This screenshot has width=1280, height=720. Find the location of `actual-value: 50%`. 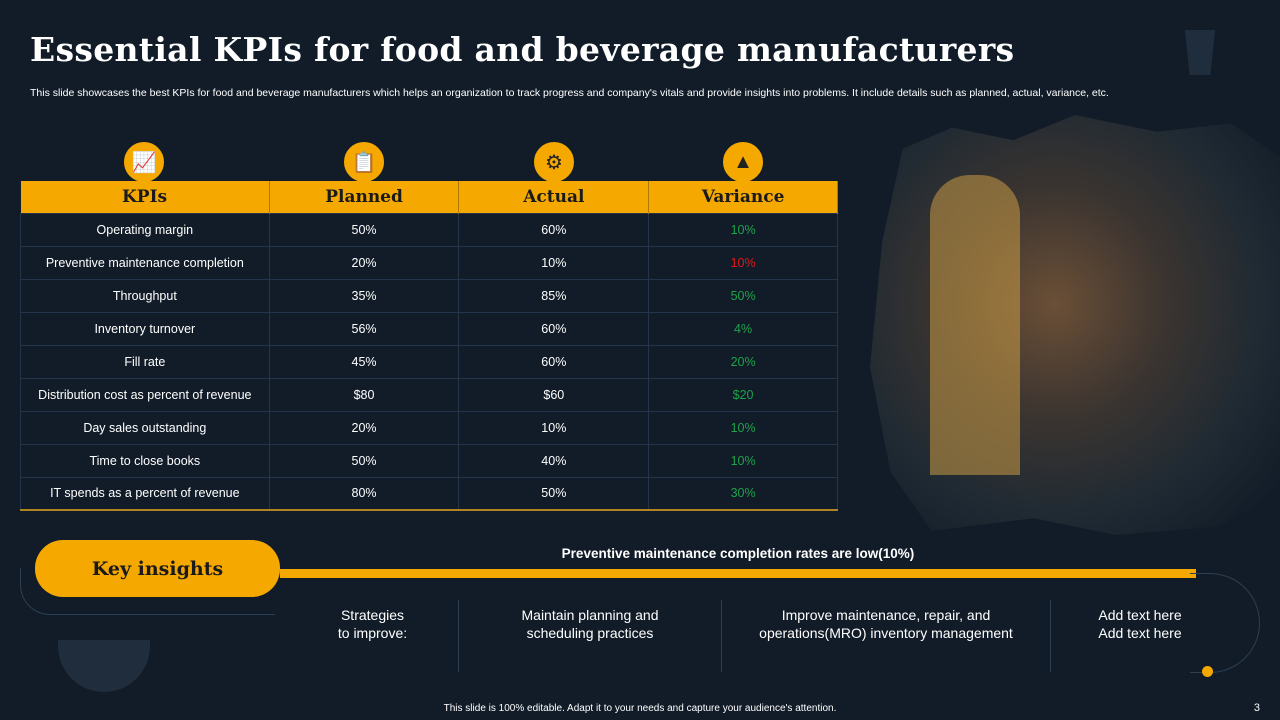

actual-value: 50% is located at coordinates (554, 493).